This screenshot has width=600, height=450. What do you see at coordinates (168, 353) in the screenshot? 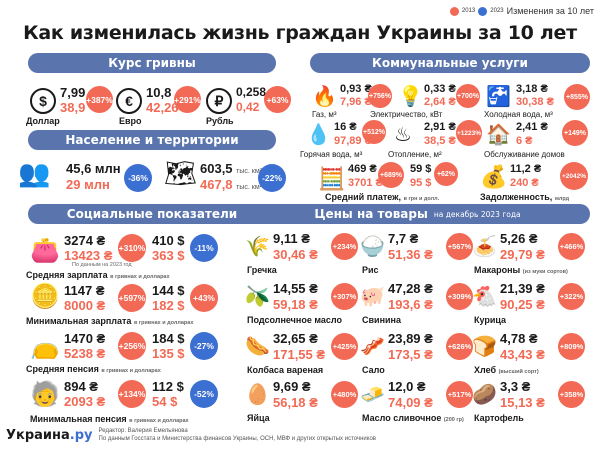
I see `social-pen-new-usd: 135 $` at bounding box center [168, 353].